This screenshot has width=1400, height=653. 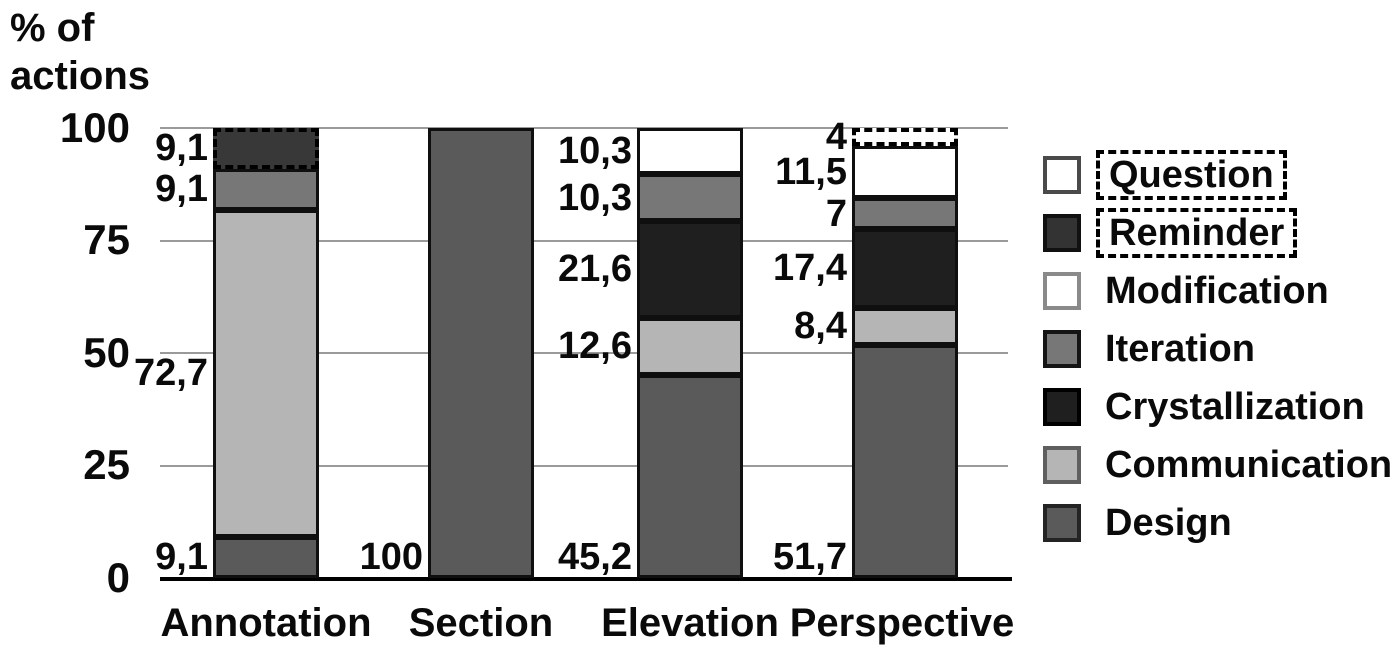 I want to click on value-label-design-annotation: 9,1, so click(x=181, y=557).